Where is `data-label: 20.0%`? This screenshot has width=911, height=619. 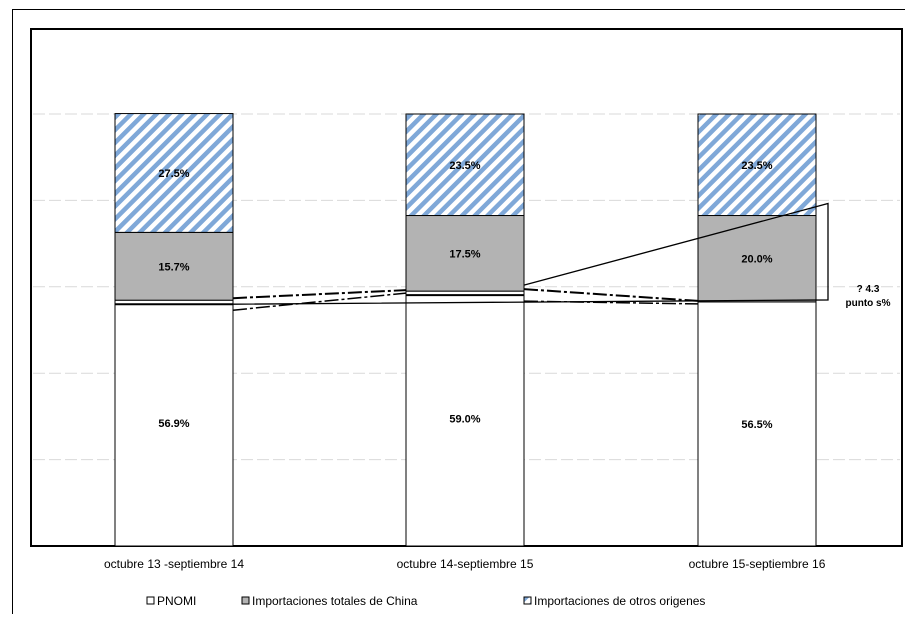 data-label: 20.0% is located at coordinates (756, 260).